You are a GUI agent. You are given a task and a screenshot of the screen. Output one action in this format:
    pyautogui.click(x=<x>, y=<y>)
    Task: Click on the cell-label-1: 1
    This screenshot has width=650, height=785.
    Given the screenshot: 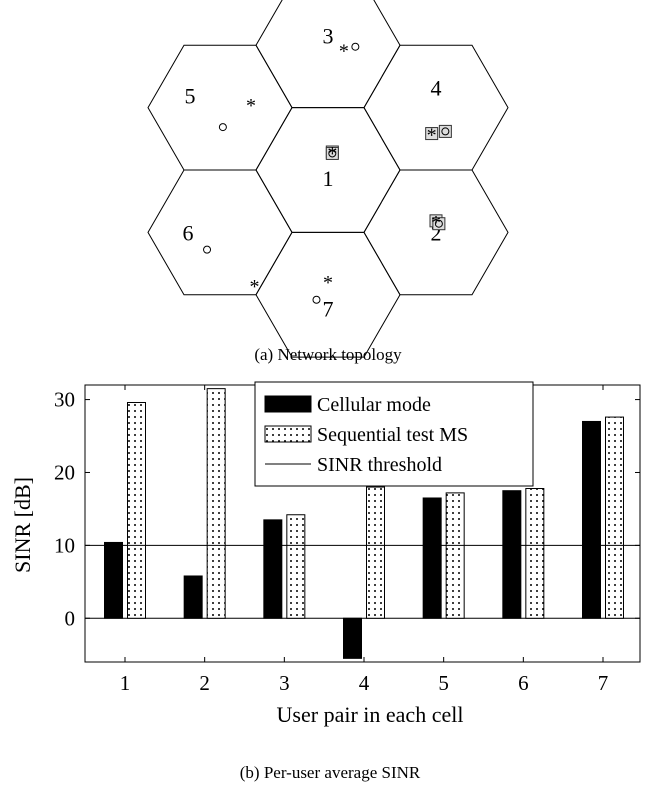 What is the action you would take?
    pyautogui.click(x=328, y=178)
    